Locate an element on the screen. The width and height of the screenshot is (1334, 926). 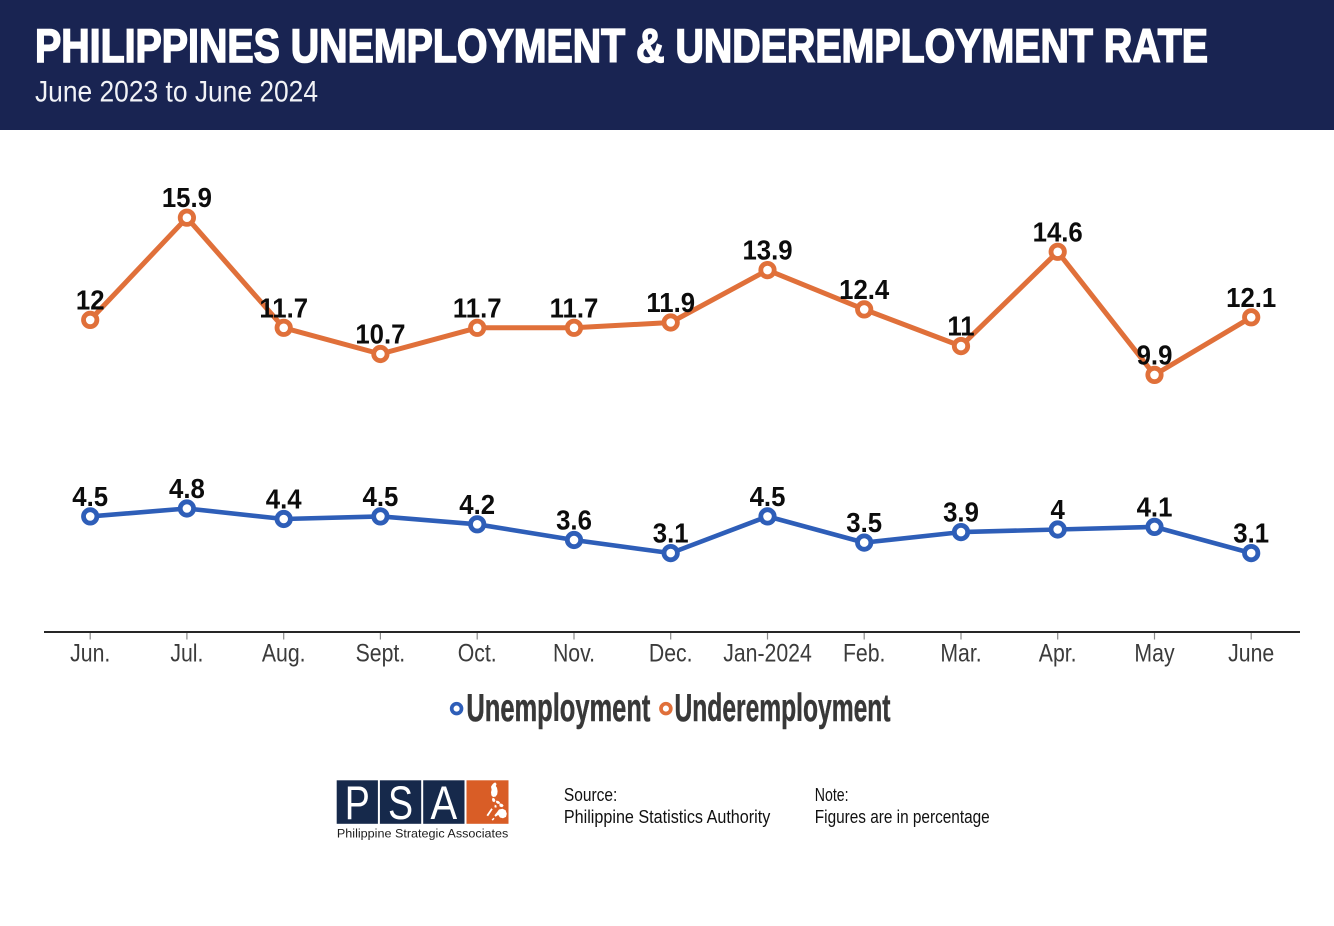
svg-text: 9.9 is located at coordinates (1155, 354).